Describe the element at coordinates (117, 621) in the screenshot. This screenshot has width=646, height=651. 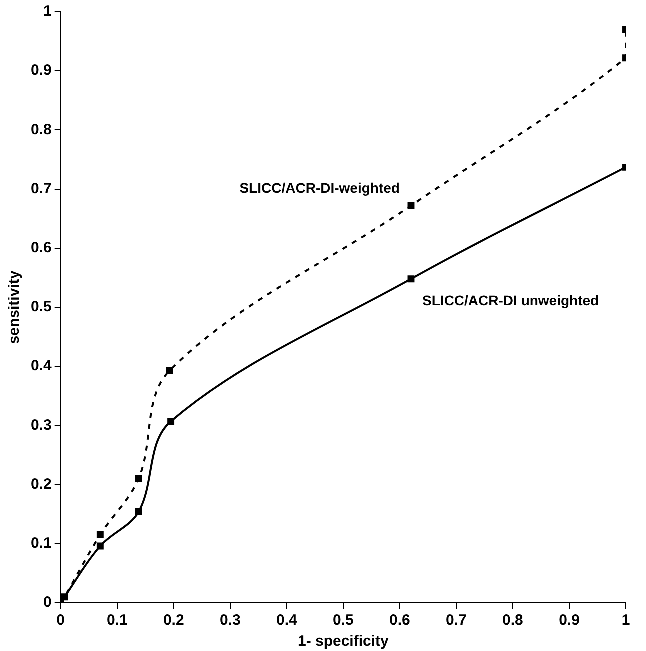
I see `x-tick-label: 0.1` at that location.